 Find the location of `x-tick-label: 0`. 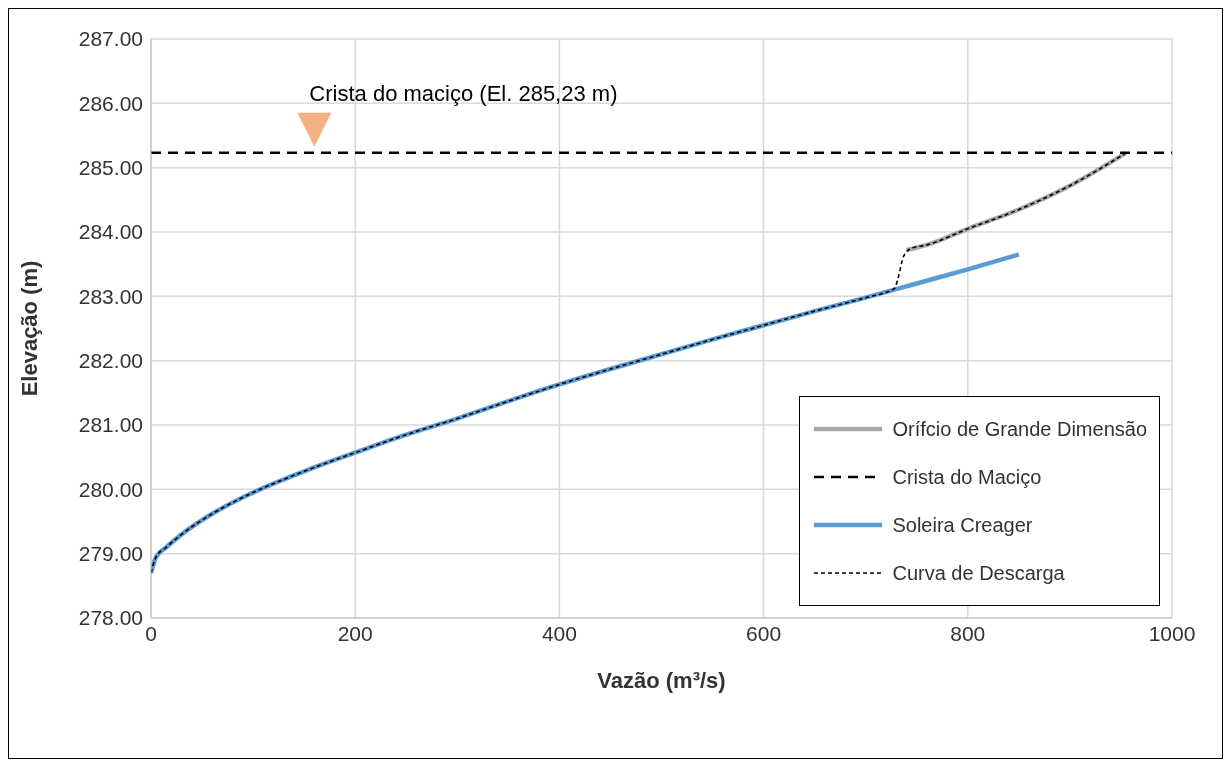

x-tick-label: 0 is located at coordinates (151, 633).